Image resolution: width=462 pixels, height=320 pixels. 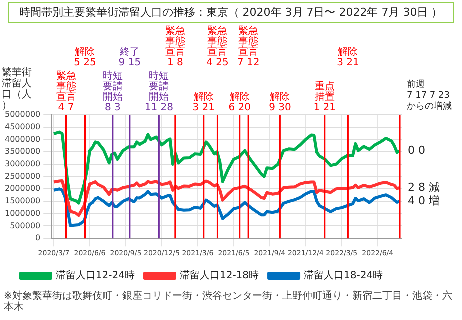 What do you see at coordinates (22, 127) in the screenshot?
I see `y-tick-label: 4500000` at bounding box center [22, 127].